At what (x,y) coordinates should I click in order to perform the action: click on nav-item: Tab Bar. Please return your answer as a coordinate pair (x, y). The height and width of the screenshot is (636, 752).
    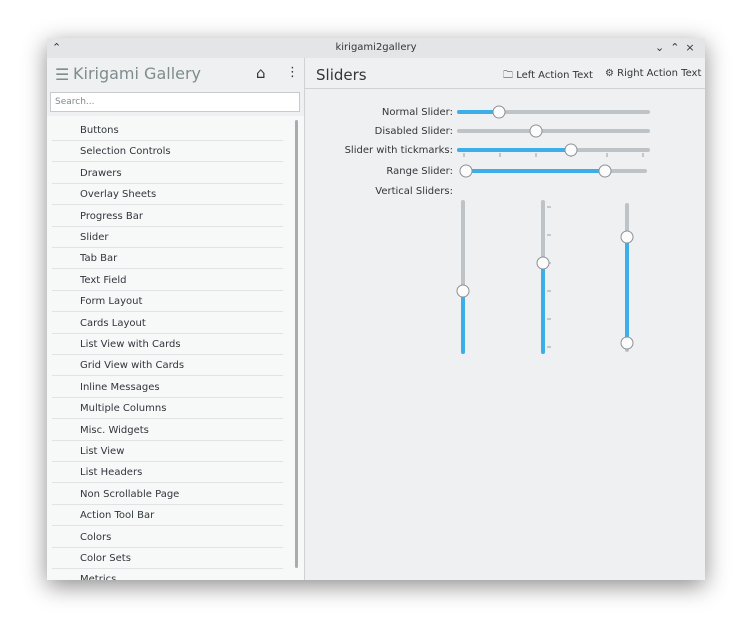
    Looking at the image, I should click on (167, 259).